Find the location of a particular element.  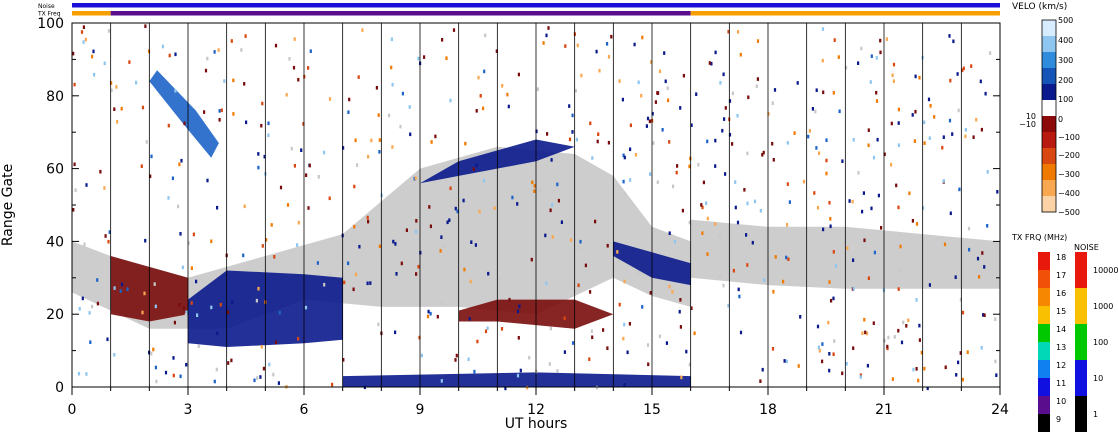

x-axis-ticks: 0 3 6 9 12 15 18 21 24 is located at coordinates (538, 402).